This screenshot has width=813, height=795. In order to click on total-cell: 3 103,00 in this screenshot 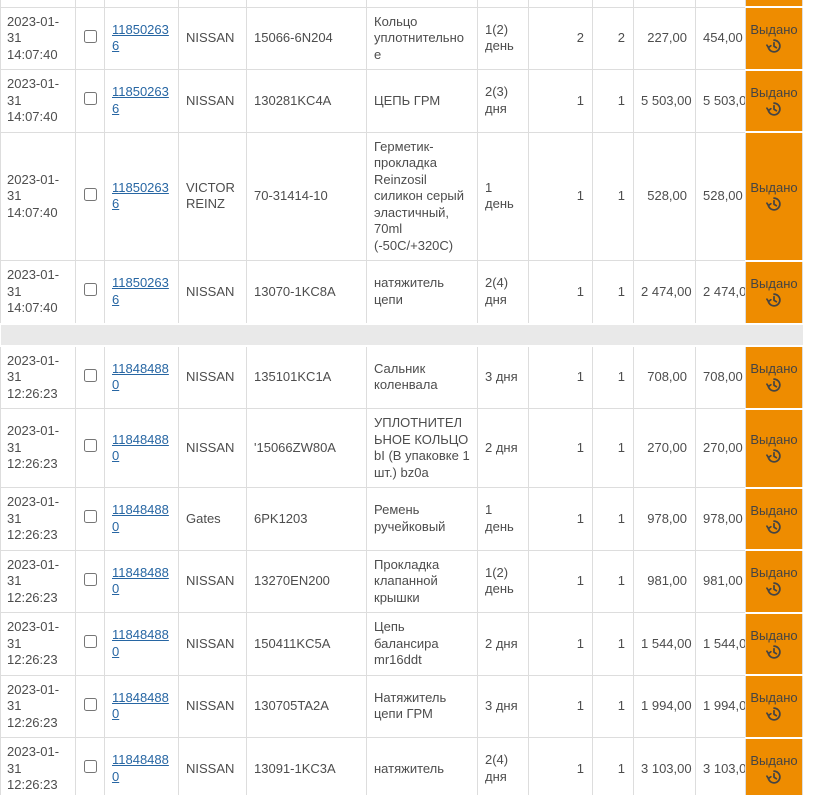, I will do `click(720, 766)`.